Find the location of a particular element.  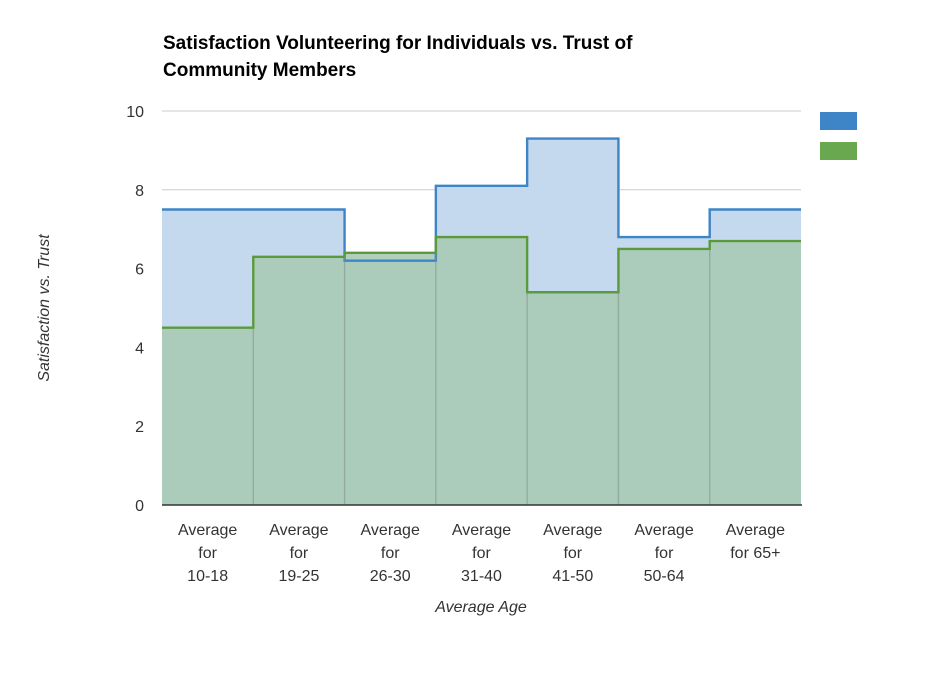

x-tick-label: Average for 26-30 is located at coordinates (390, 553).